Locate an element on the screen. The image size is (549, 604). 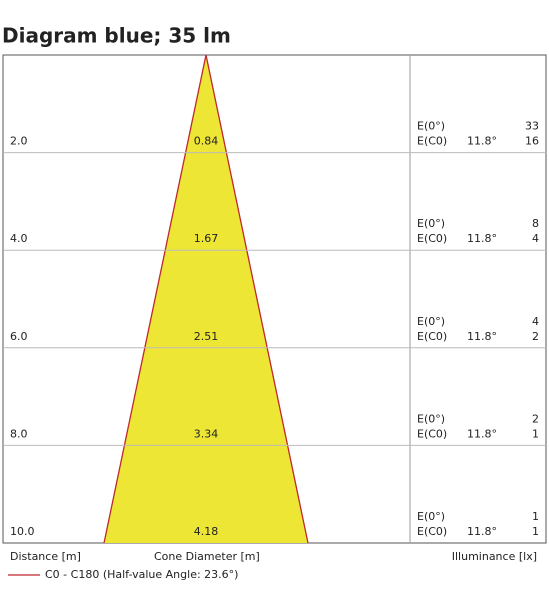
ec0-value: 4 is located at coordinates (535, 238).